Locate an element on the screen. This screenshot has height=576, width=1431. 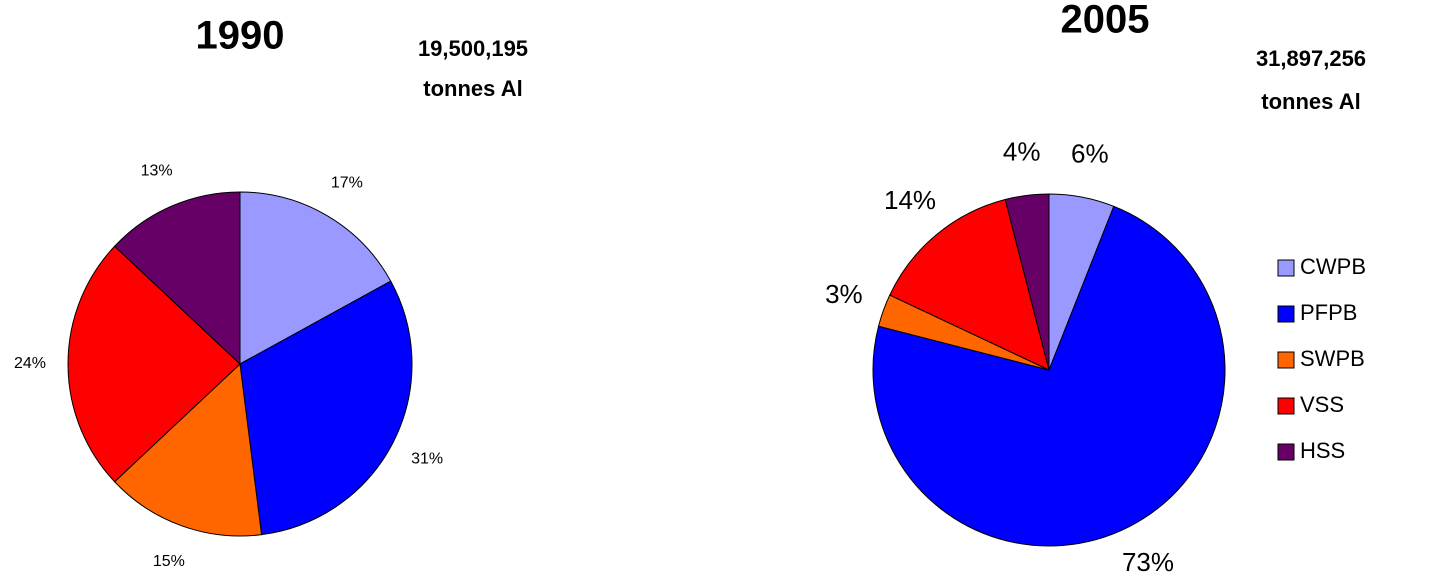
slice-label: 15% is located at coordinates (169, 561).